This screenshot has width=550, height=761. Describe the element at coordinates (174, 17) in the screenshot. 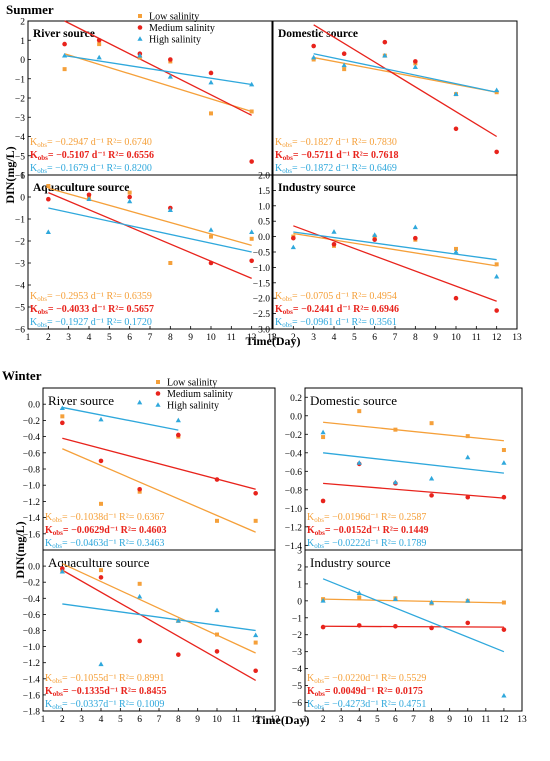

I see `legend-label: Low salinity` at that location.